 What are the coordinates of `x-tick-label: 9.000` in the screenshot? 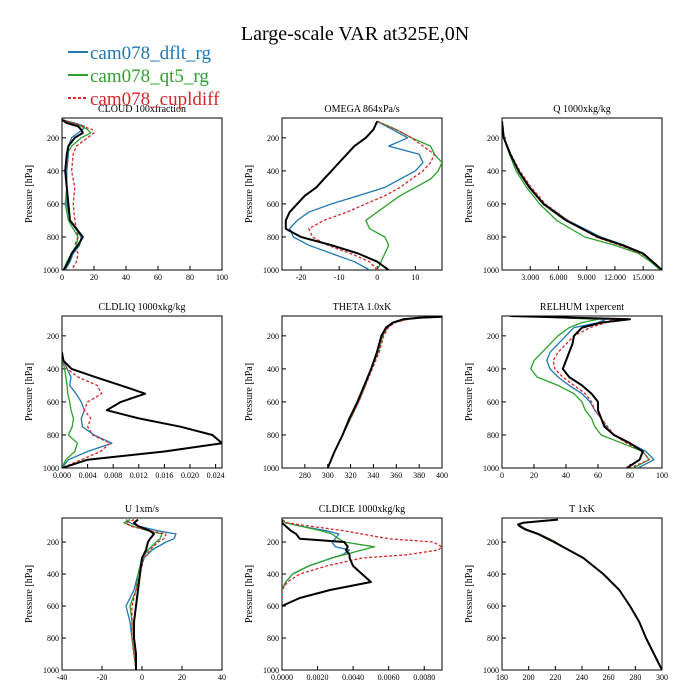 It's located at (587, 277).